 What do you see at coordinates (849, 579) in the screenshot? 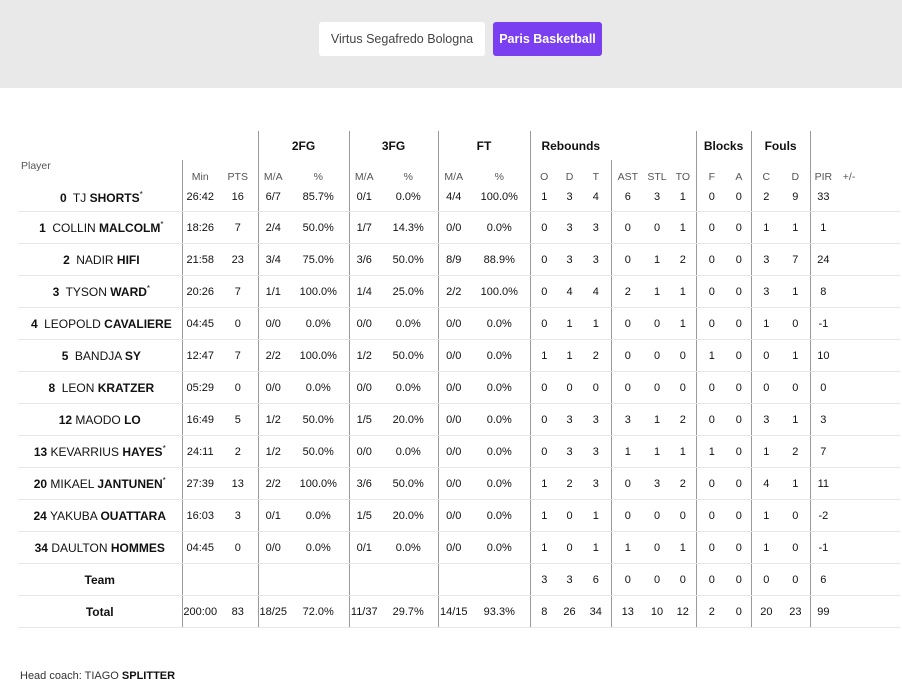
I see `team-stat-pm` at bounding box center [849, 579].